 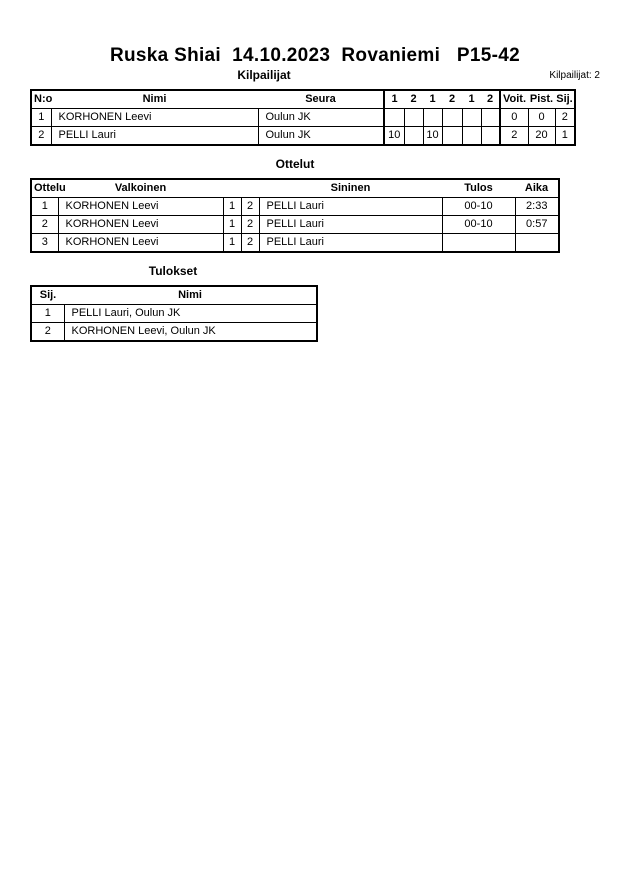 I want to click on col-header-white: Valkoinen, so click(x=140, y=188).